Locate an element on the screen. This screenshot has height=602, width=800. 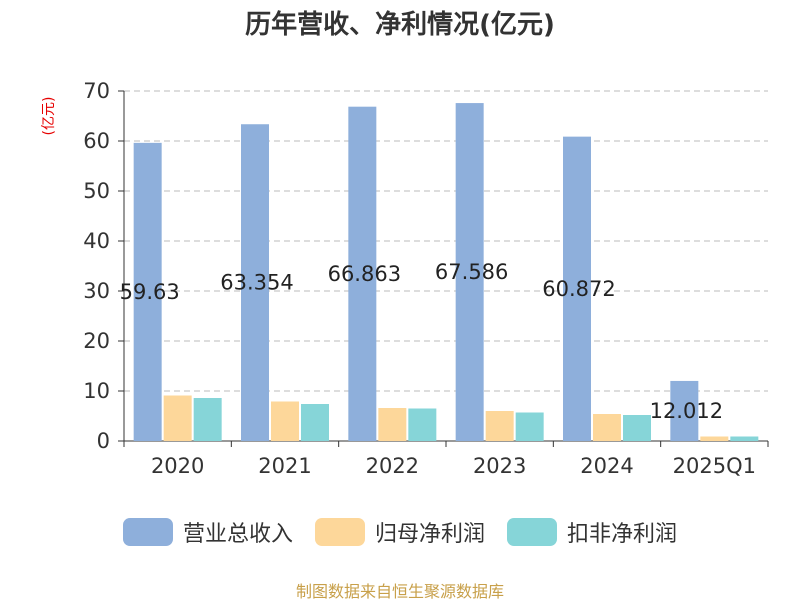
data-label-revenue: 12.012 is located at coordinates (686, 411).